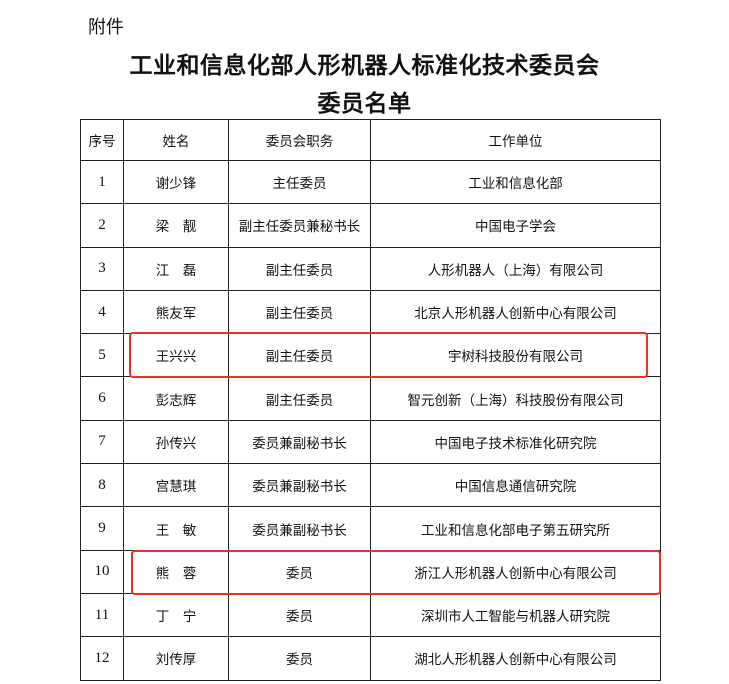 This screenshot has width=729, height=684. I want to click on row-number: 4, so click(102, 312).